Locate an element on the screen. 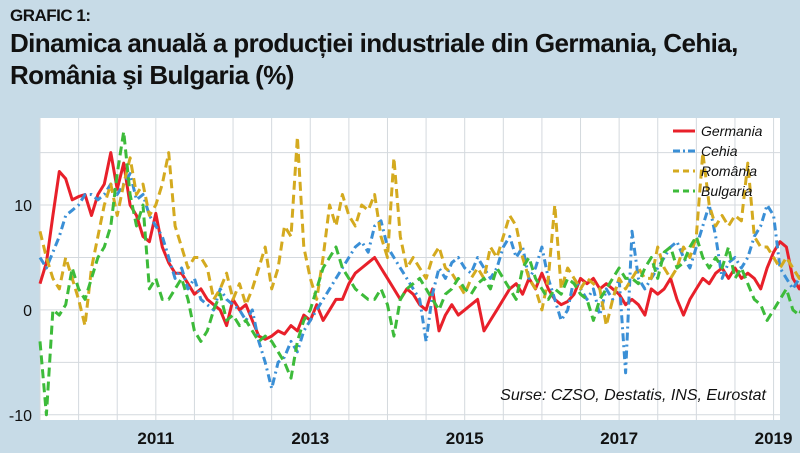  y-tick-label: 10 is located at coordinates (23, 206).